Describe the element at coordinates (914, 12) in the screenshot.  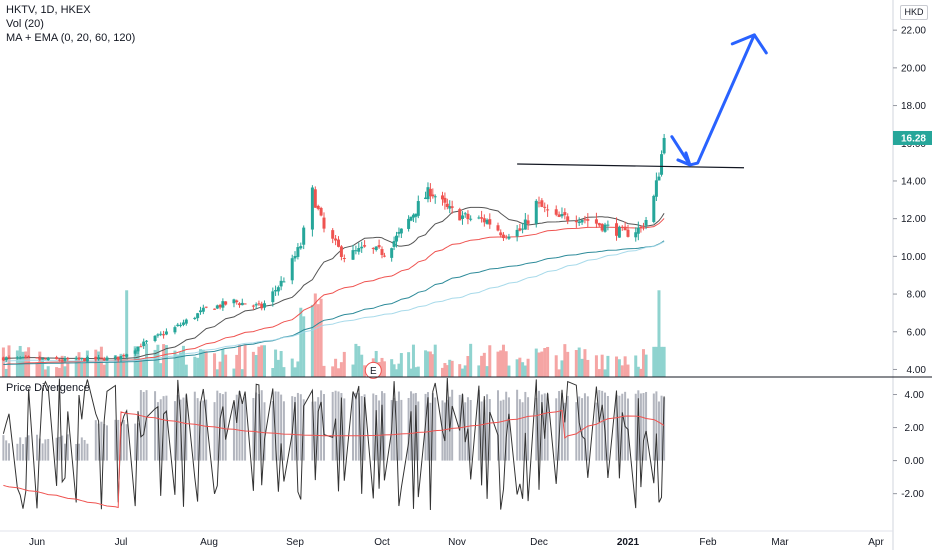
I see `currency-badge: HKD` at that location.